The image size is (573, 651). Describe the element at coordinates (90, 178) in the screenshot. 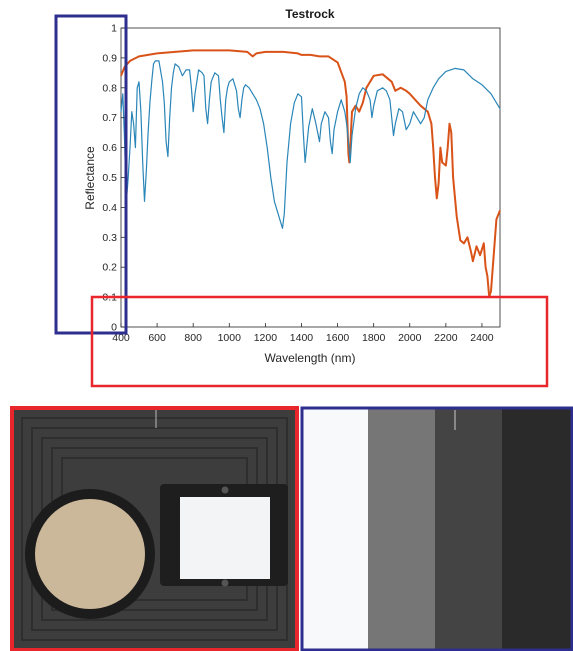

I see `y-axis-title: Reflectance` at that location.